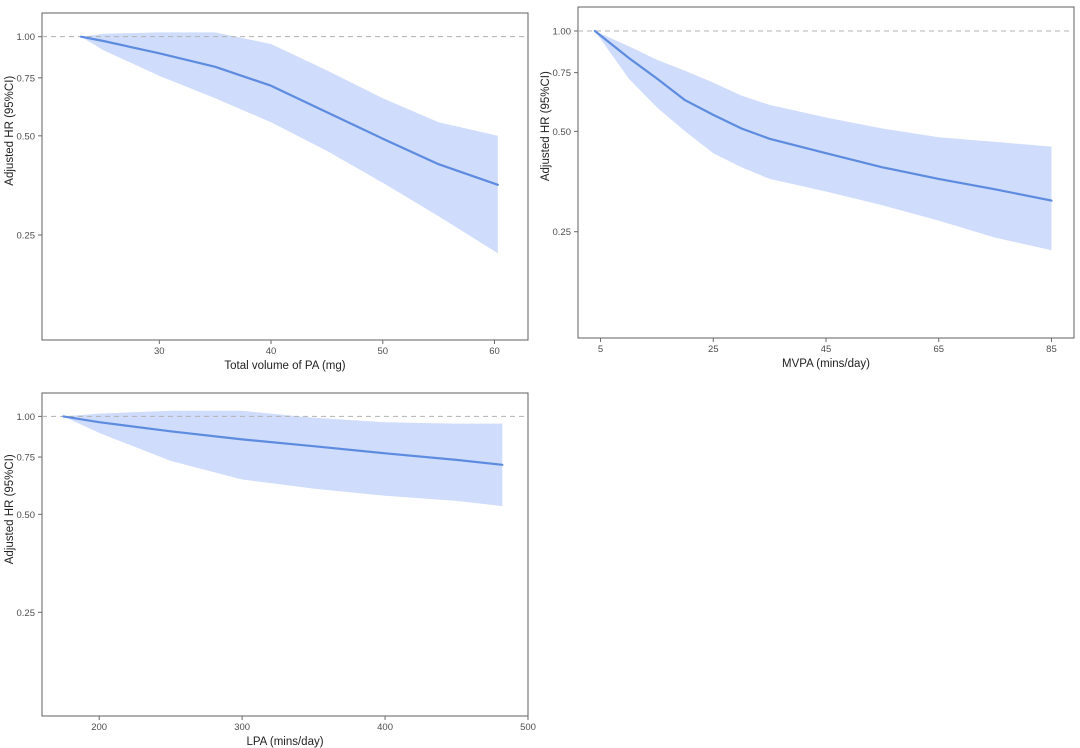  Describe the element at coordinates (528, 727) in the screenshot. I see `x-tick-label: 500` at that location.